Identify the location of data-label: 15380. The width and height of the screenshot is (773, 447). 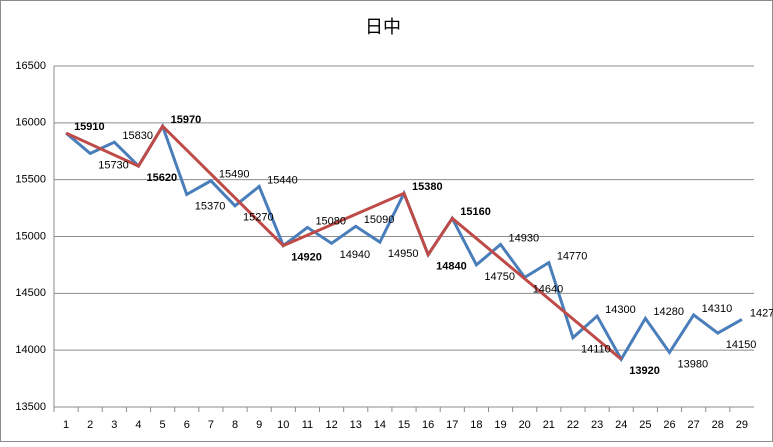
(427, 187).